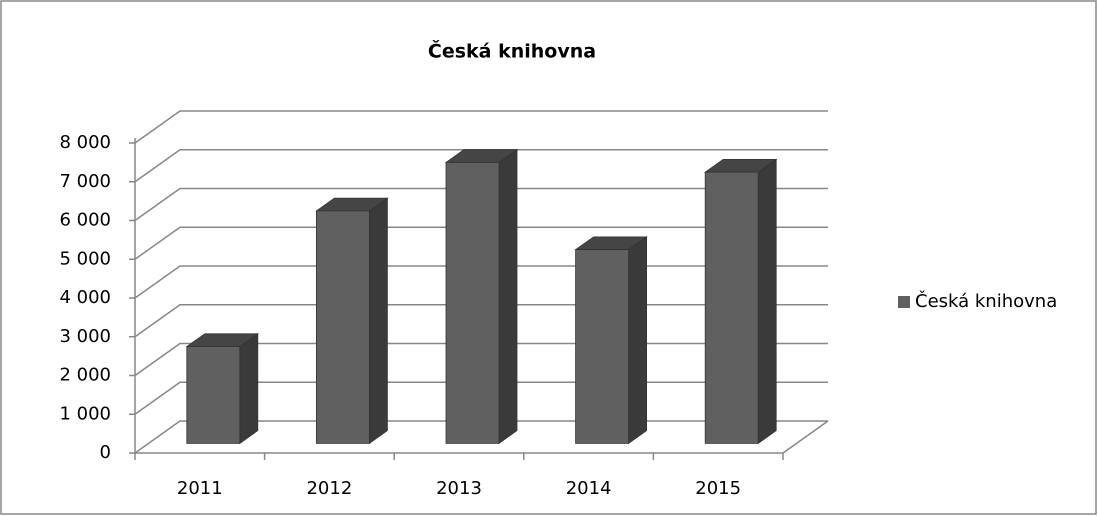 Image resolution: width=1098 pixels, height=516 pixels. I want to click on y-tick-label: 7 000, so click(85, 181).